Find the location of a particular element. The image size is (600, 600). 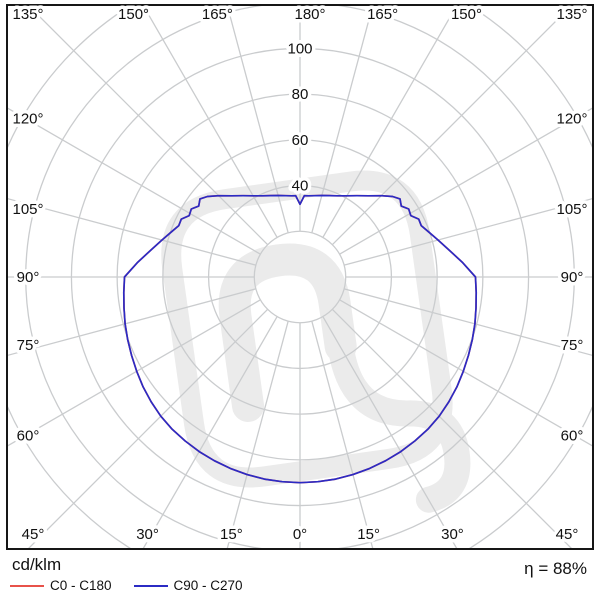

angle-label-45-l: 45° is located at coordinates (33, 534).